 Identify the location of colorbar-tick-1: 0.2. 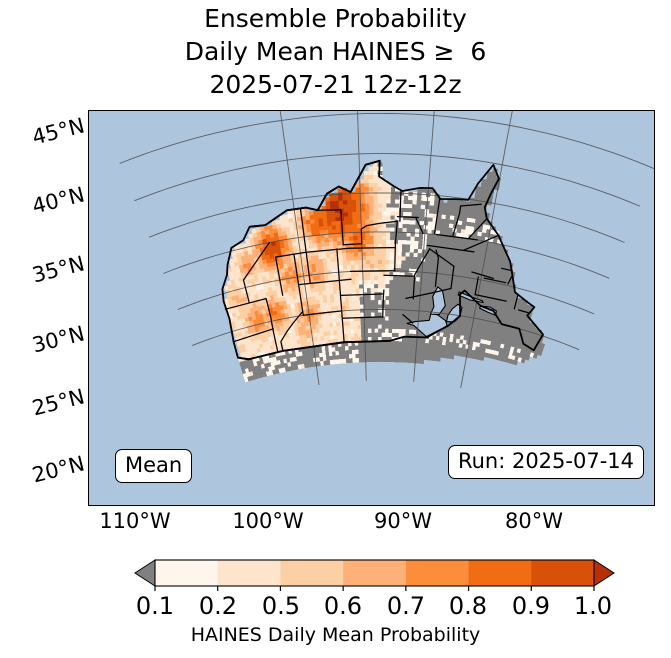
(218, 606).